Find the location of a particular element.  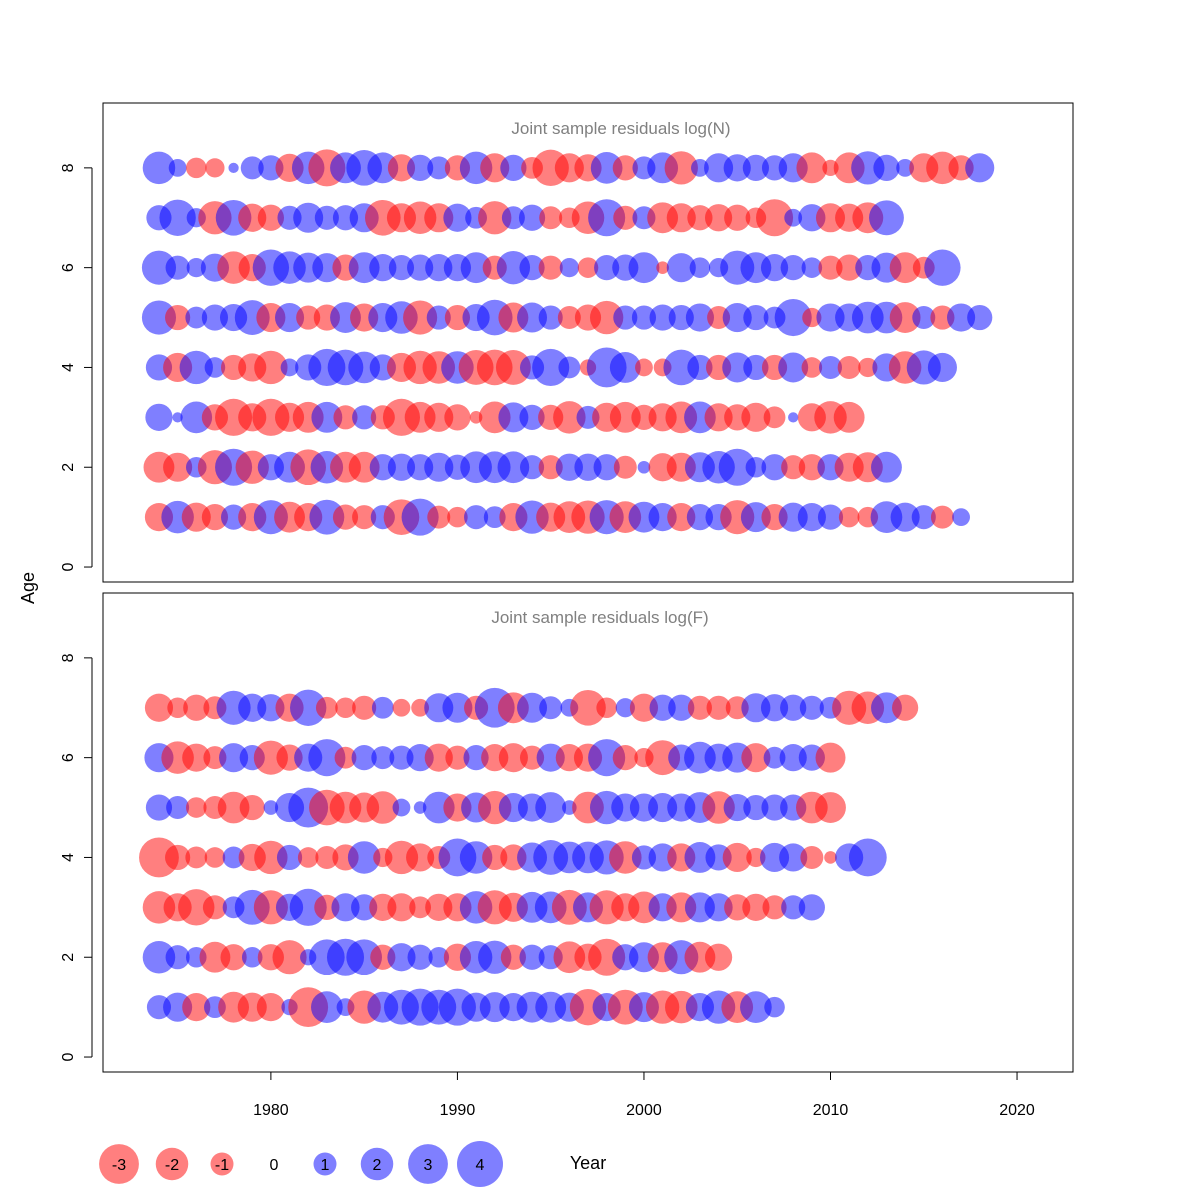

legend-label: -2 is located at coordinates (172, 1165).